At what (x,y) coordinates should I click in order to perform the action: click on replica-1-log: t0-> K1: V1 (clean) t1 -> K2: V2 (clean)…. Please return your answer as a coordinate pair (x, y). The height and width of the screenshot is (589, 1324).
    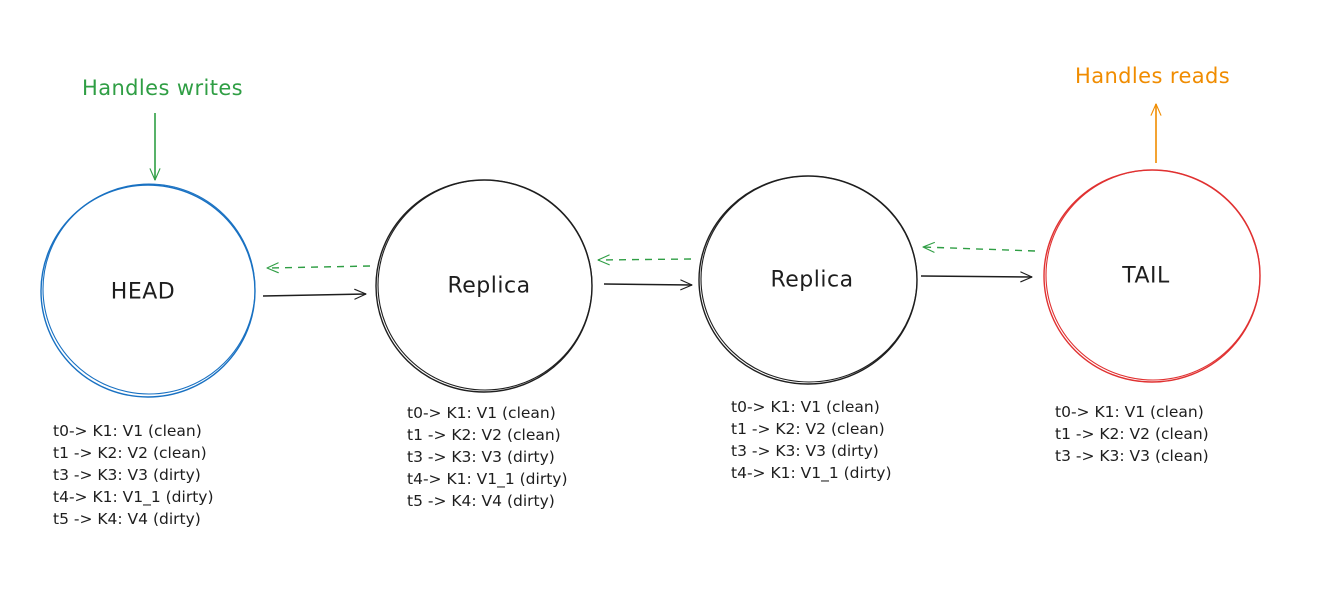
    Looking at the image, I should click on (487, 457).